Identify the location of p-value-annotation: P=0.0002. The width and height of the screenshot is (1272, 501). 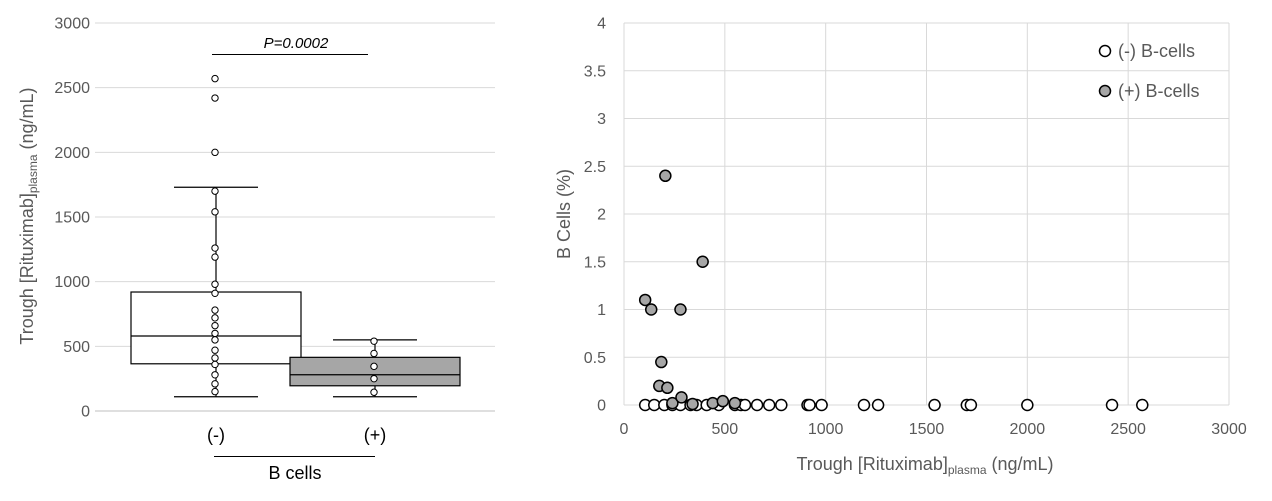
(296, 43).